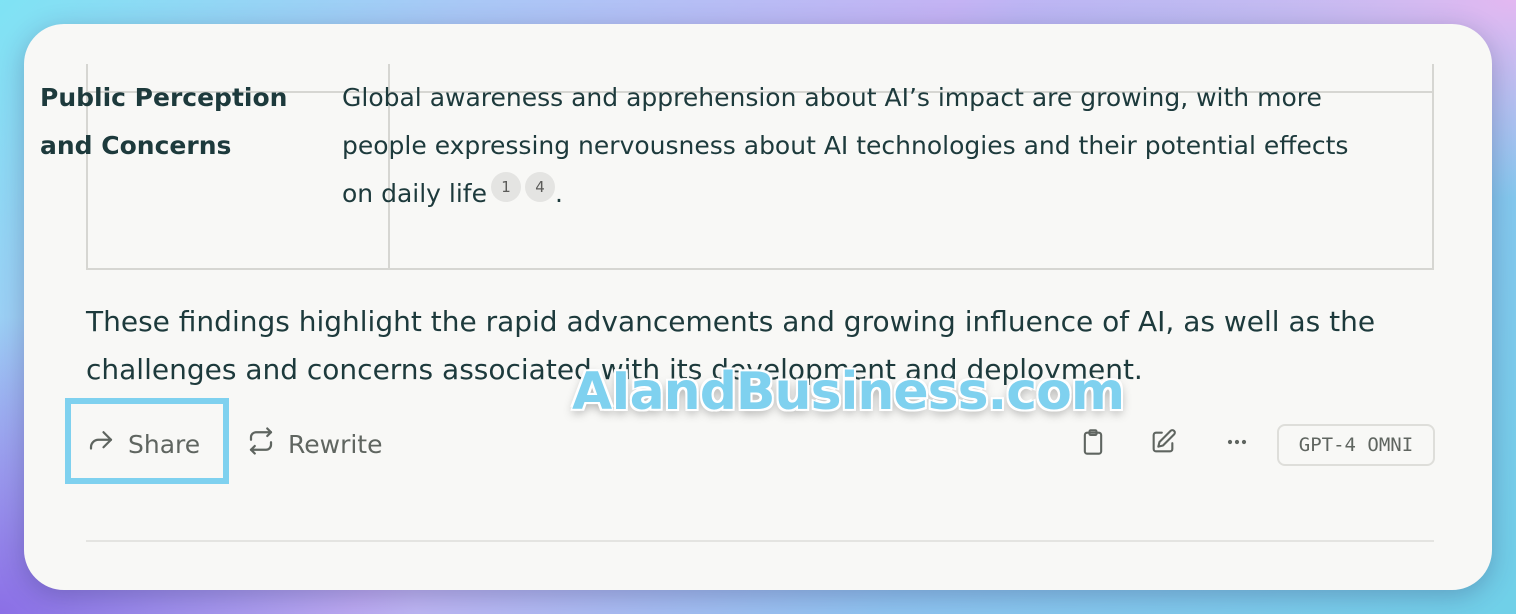 The width and height of the screenshot is (1516, 614). What do you see at coordinates (389, 166) in the screenshot?
I see `table-column-divider` at bounding box center [389, 166].